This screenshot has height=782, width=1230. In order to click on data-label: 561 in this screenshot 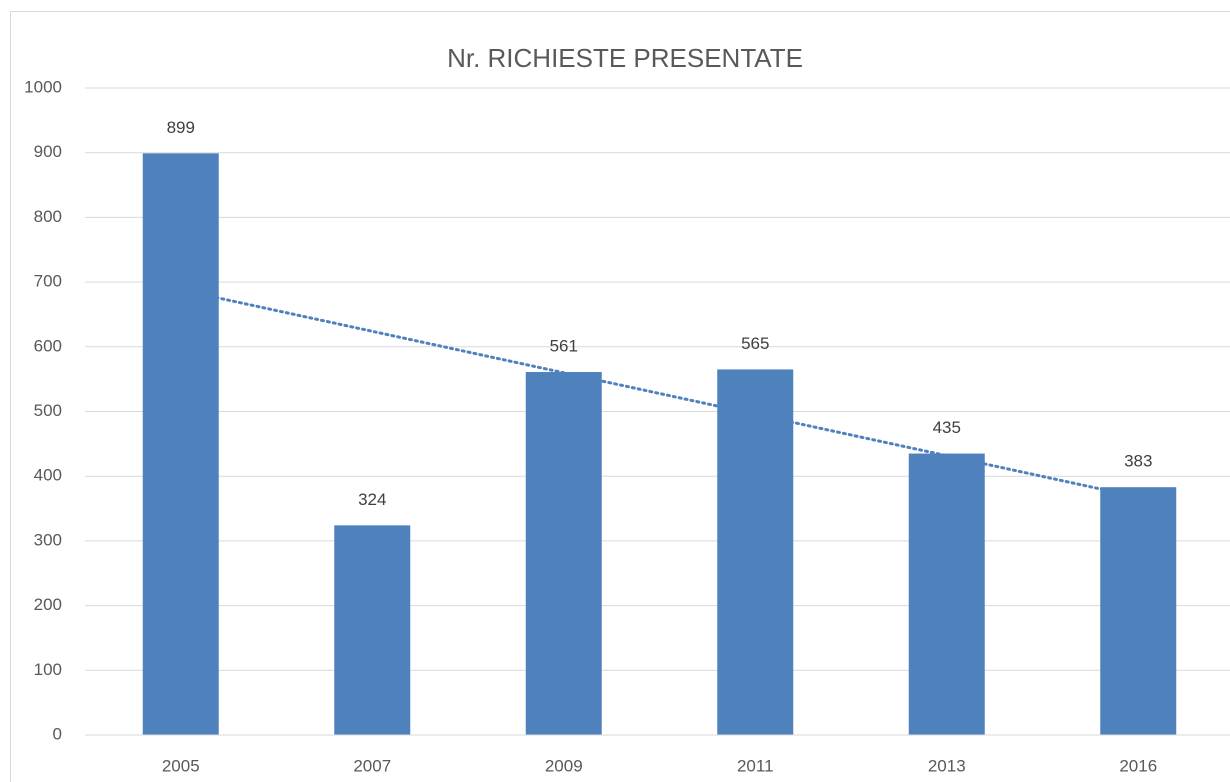, I will do `click(564, 346)`.